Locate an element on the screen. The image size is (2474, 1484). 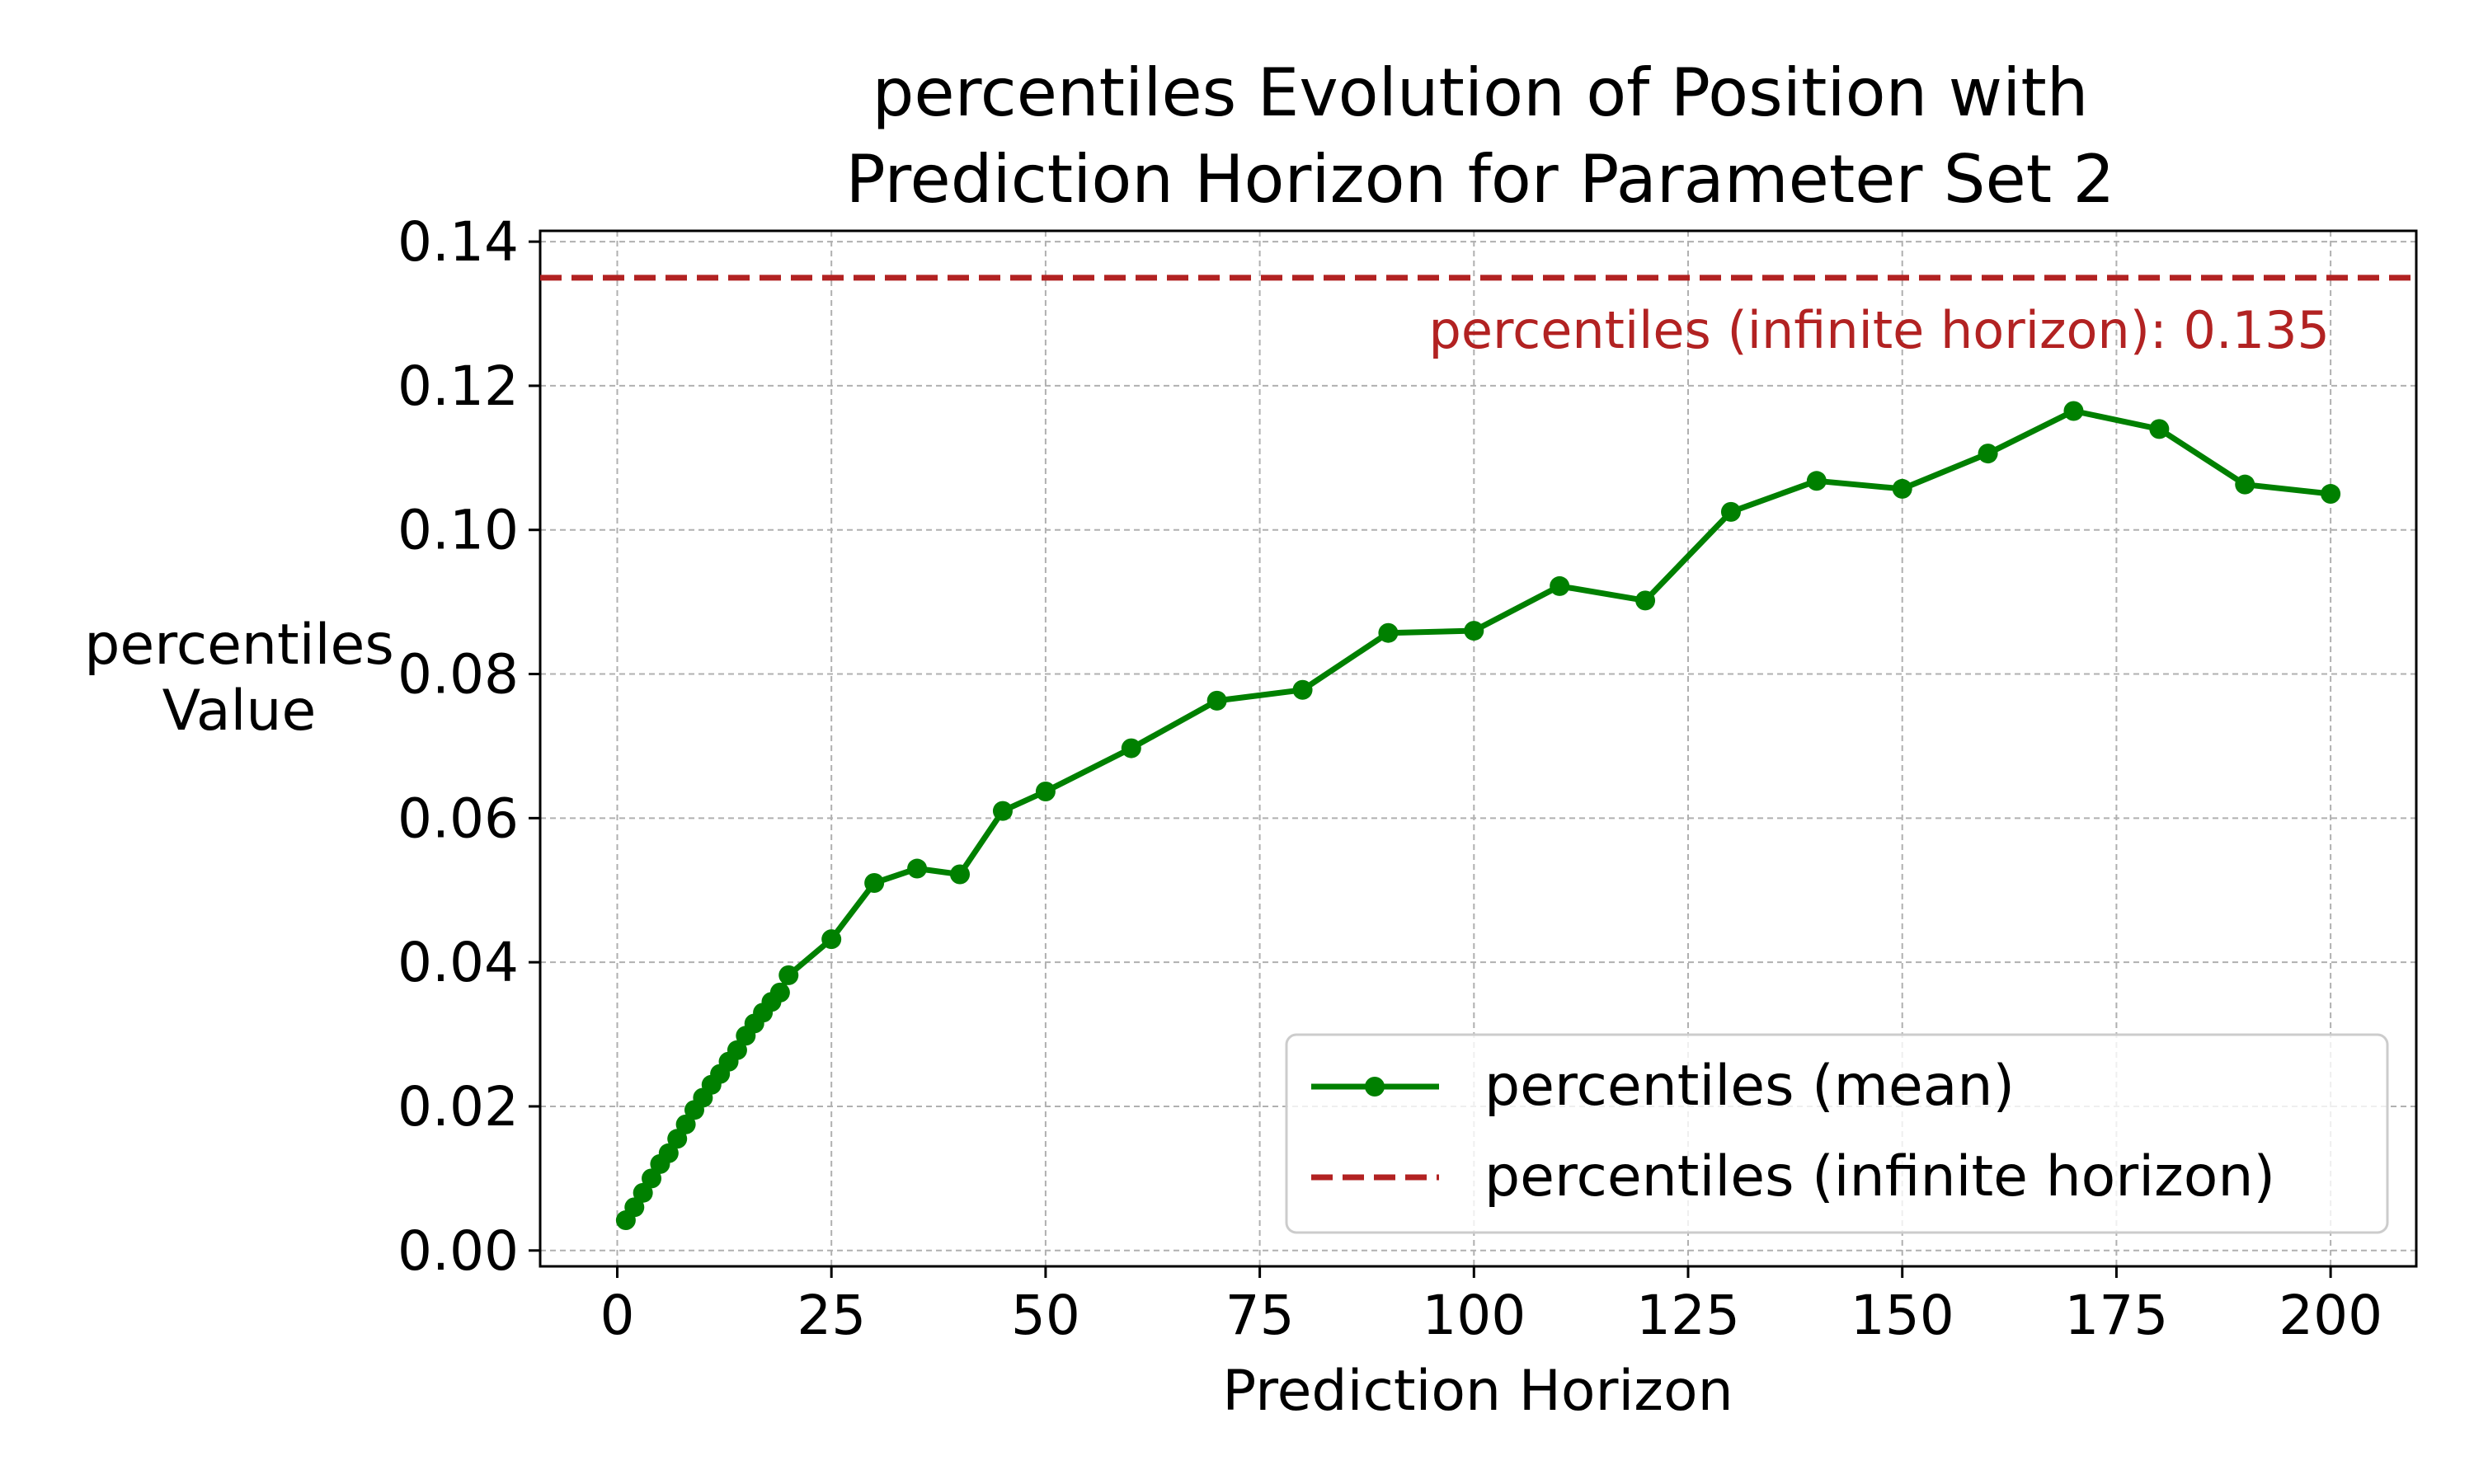
infinite-horizon-annotation: percentiles (infinite horizon): 0.135 is located at coordinates (1879, 330).